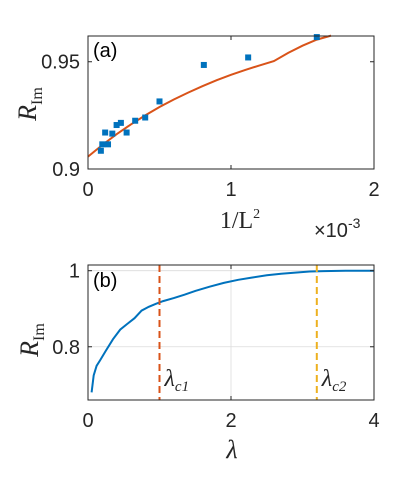 The image size is (415, 486). Describe the element at coordinates (337, 228) in the screenshot. I see `x-multiplier-a: ×10⁻³` at that location.